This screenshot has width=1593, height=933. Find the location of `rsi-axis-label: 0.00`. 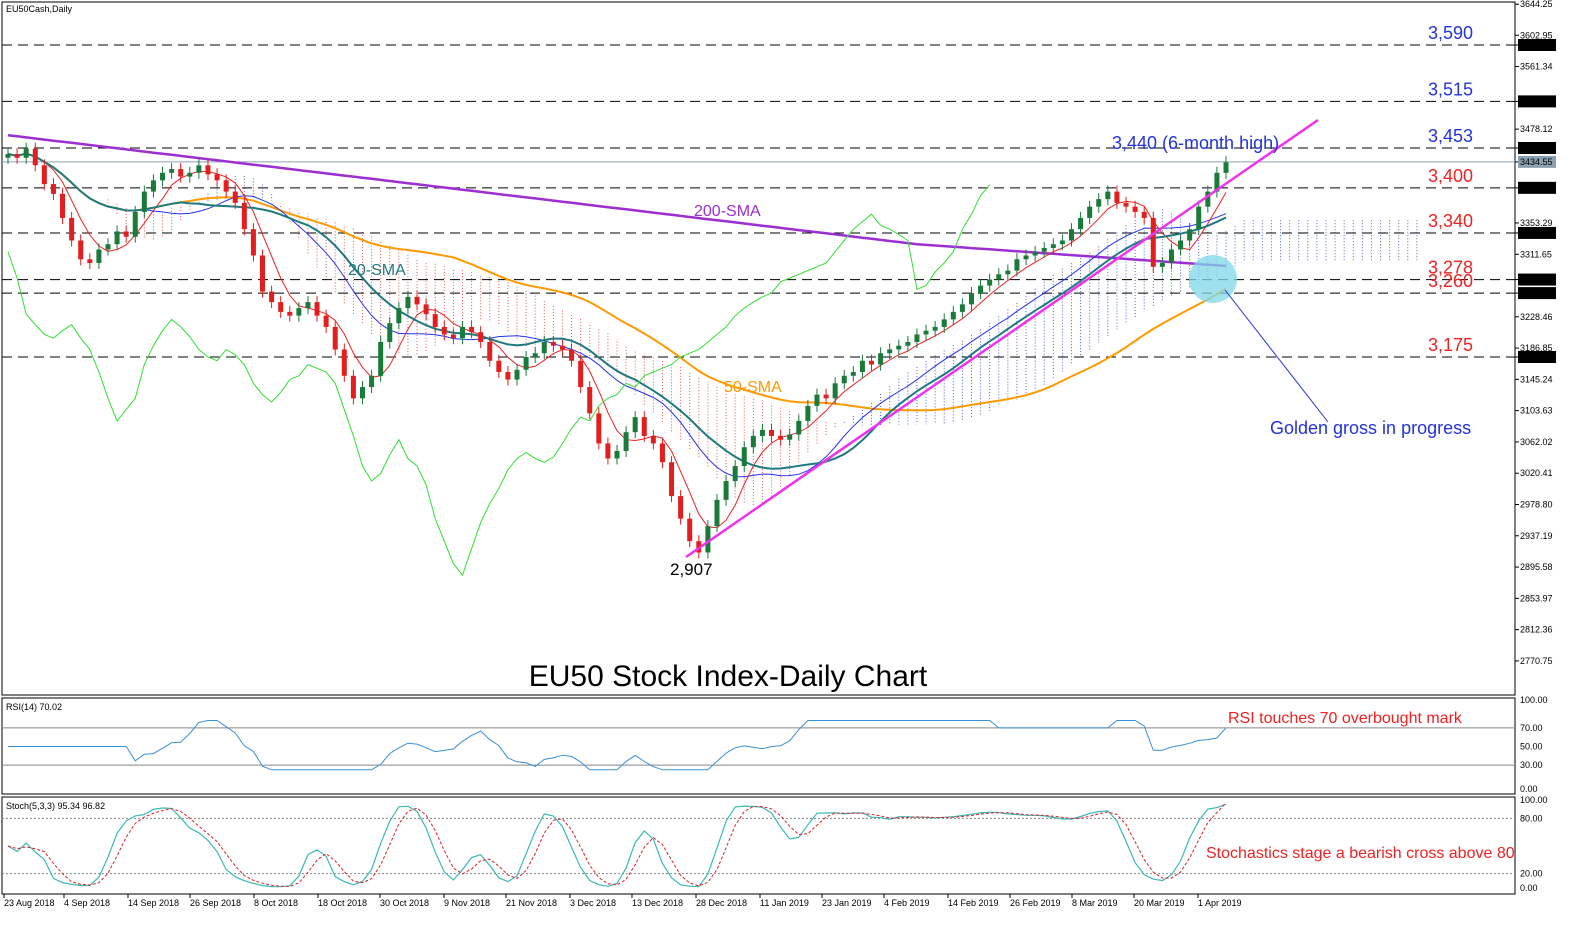

rsi-axis-label: 0.00 is located at coordinates (1529, 789).